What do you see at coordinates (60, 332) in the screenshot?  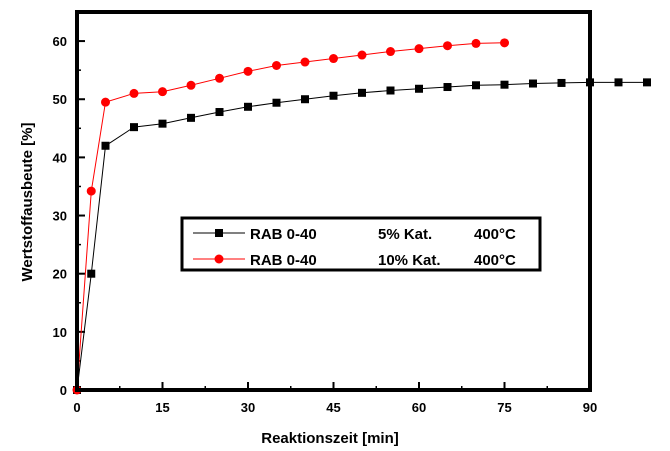 I see `y-tick-label: 10` at bounding box center [60, 332].